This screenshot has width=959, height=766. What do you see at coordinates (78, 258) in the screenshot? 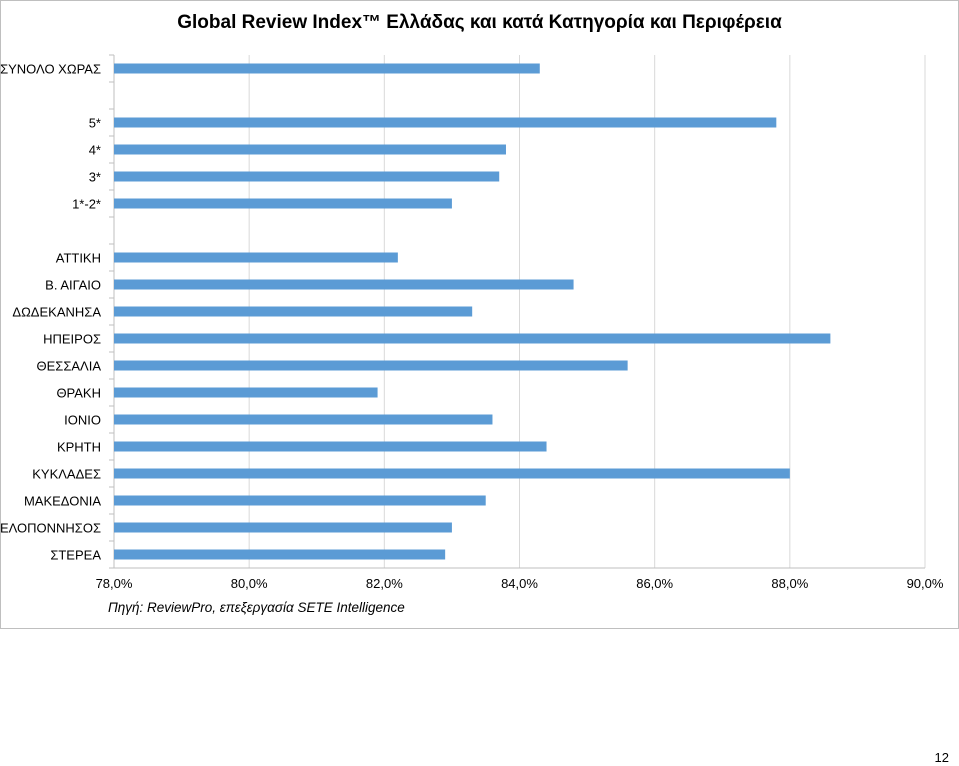
I see `category-label: ΑΤΤΙΚΗ` at bounding box center [78, 258].